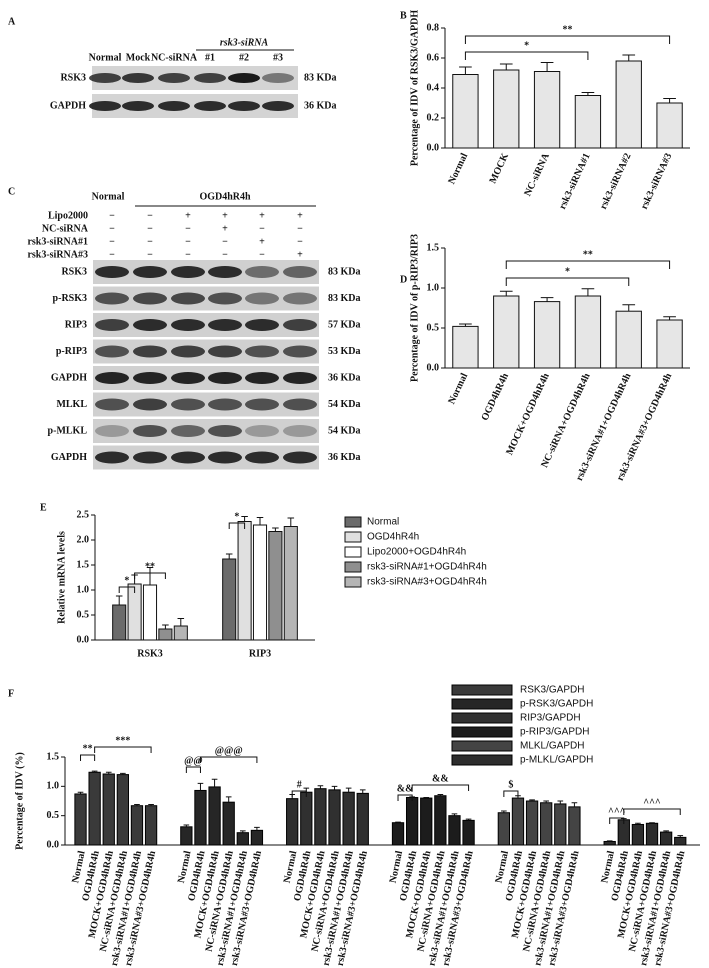  Describe the element at coordinates (556, 760) in the screenshot. I see `legend-label: p-MLKL/GAPDH` at that location.